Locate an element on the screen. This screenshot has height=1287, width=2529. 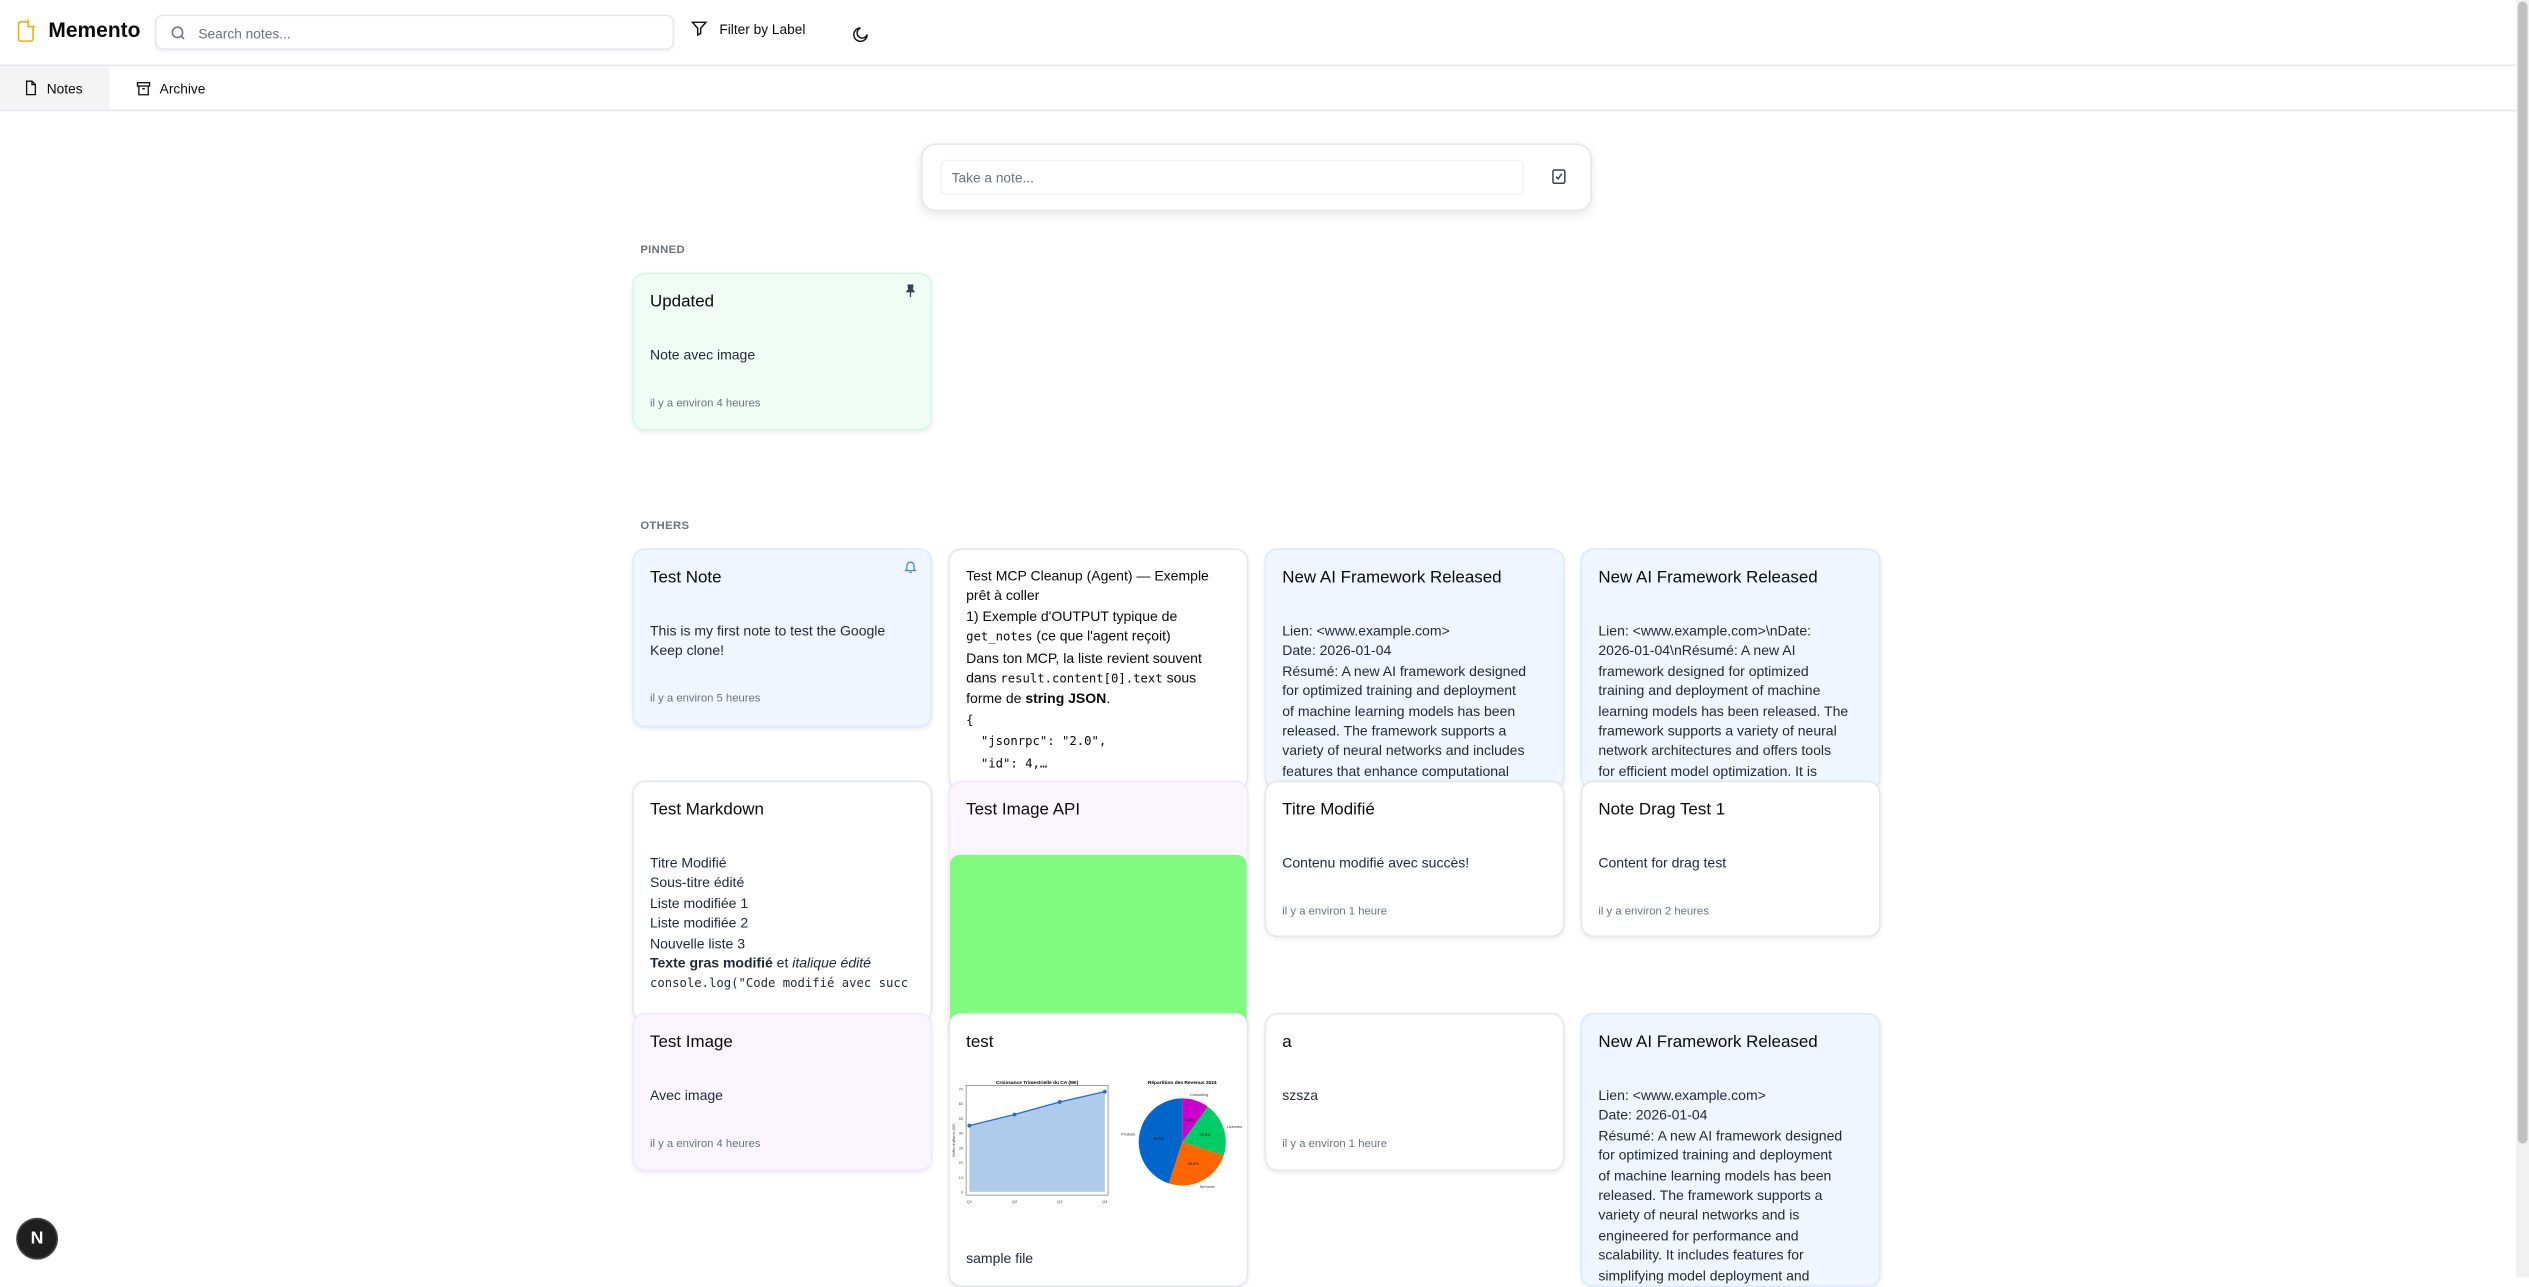
content-text: scalability. It includes features for is located at coordinates (1701, 1255).